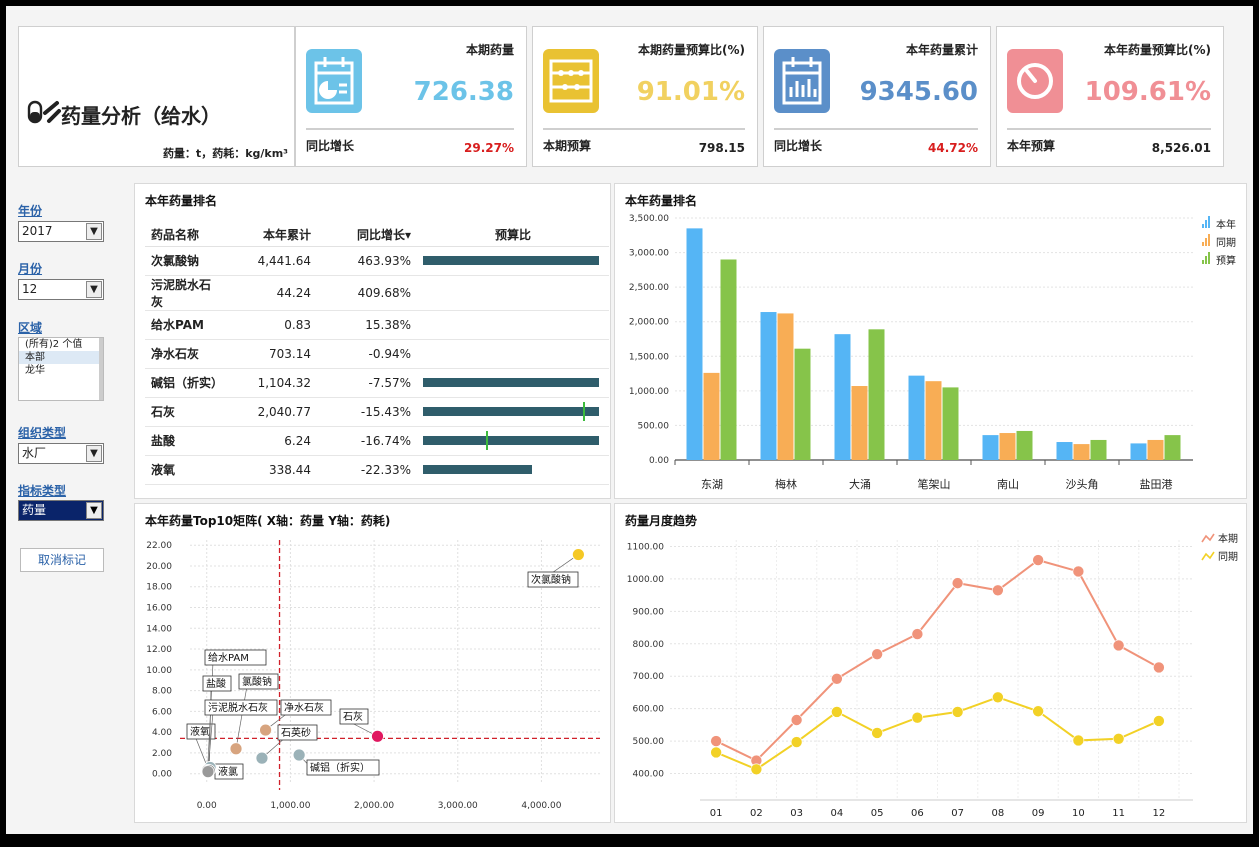 Image resolution: width=1259 pixels, height=847 pixels. I want to click on table-row: 碱铝（折实） 1,104.32 -7.57%, so click(377, 383).